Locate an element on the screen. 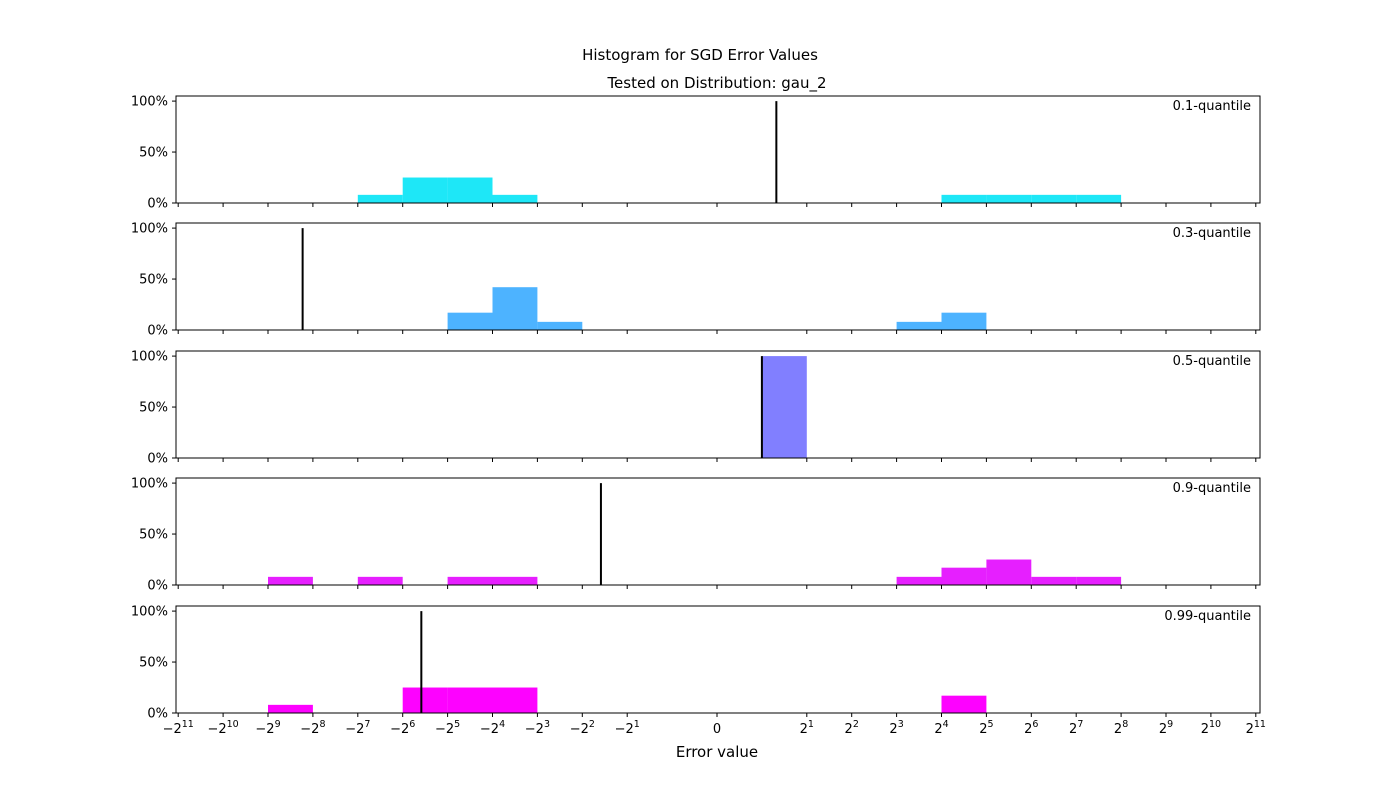 The image size is (1400, 804). quantile-label: 0.3-quantile is located at coordinates (1212, 233).